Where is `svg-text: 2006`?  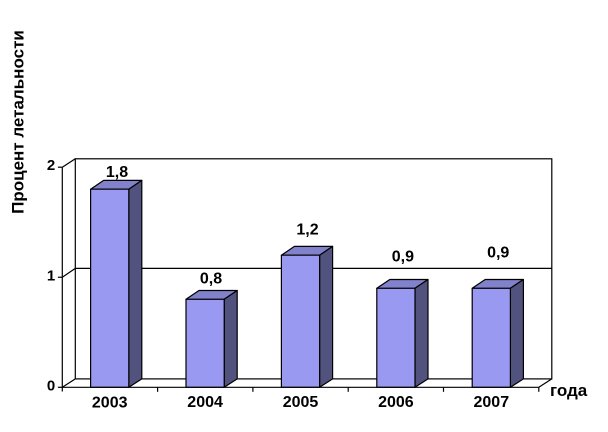
svg-text: 2006 is located at coordinates (396, 402).